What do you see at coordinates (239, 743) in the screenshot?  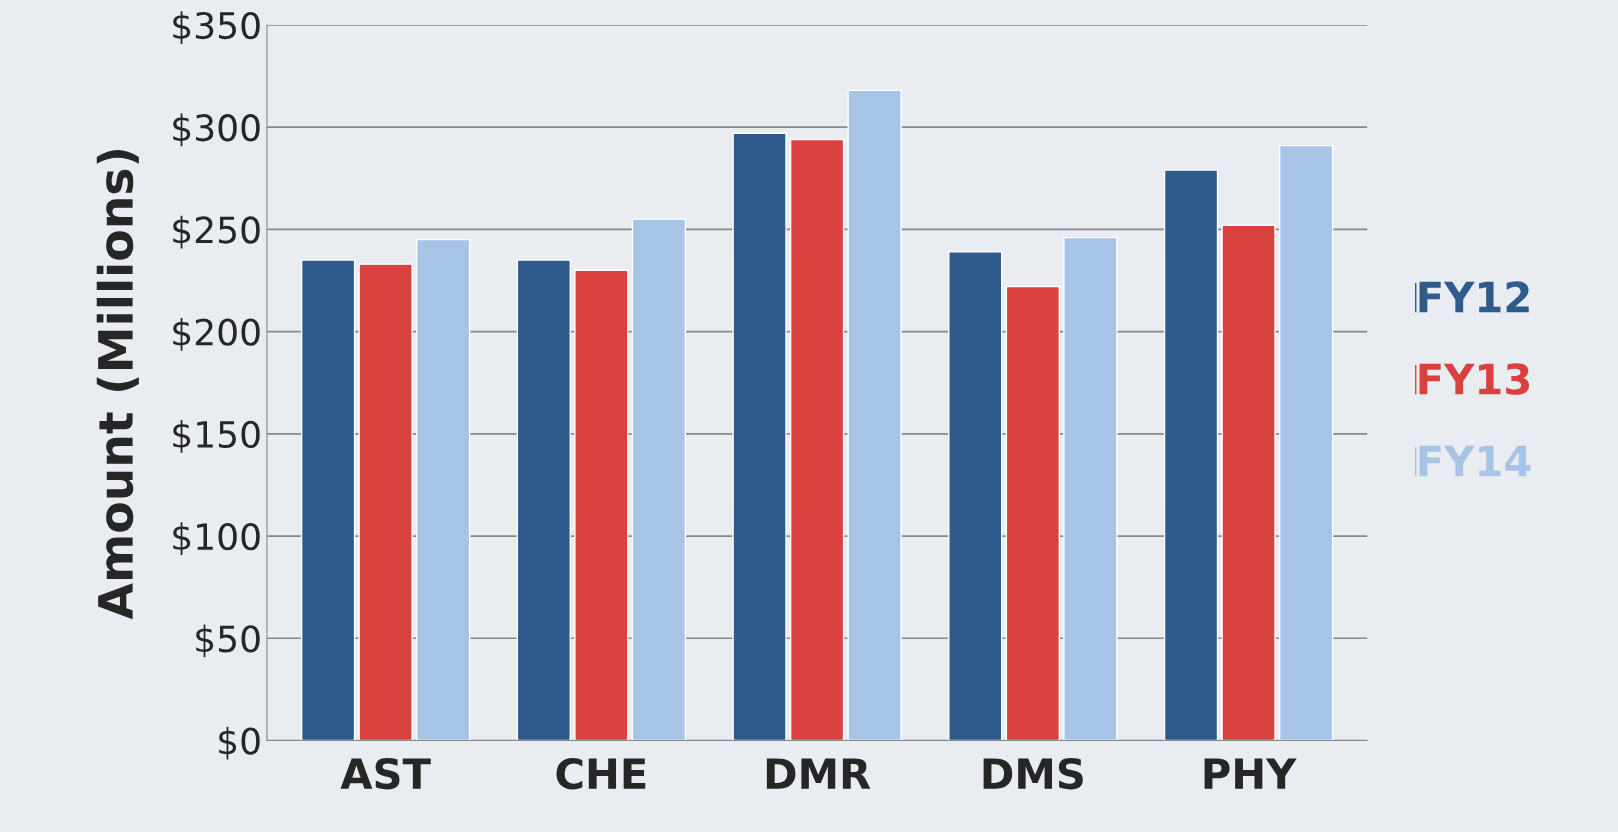 I see `y-tick-label: $0` at bounding box center [239, 743].